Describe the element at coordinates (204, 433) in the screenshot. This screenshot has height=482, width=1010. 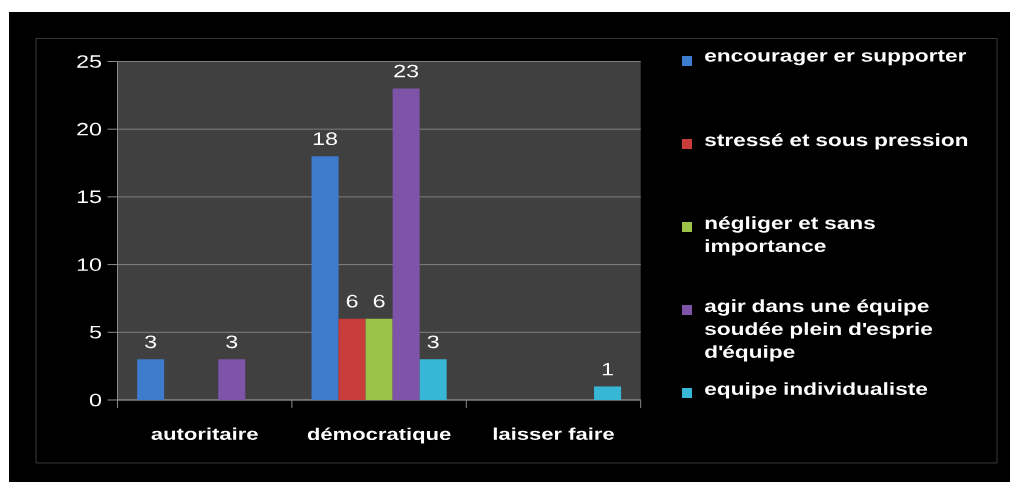
I see `x-tick-label: autoritaire` at that location.